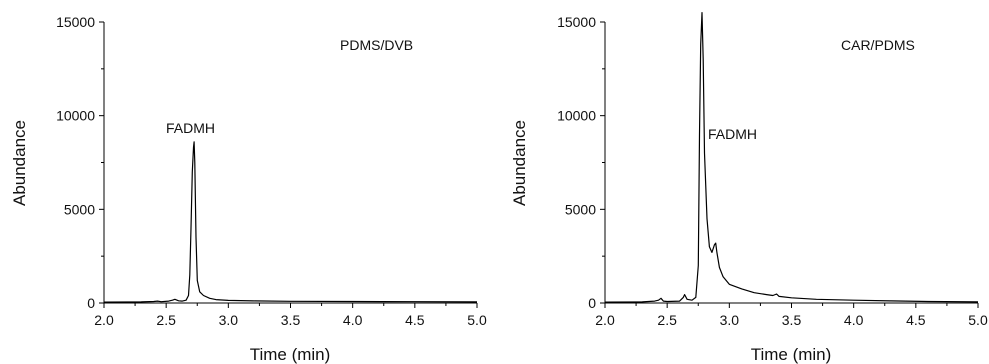  I want to click on fiber-label-pdms-dvb: PDMS/DVB, so click(376, 45).